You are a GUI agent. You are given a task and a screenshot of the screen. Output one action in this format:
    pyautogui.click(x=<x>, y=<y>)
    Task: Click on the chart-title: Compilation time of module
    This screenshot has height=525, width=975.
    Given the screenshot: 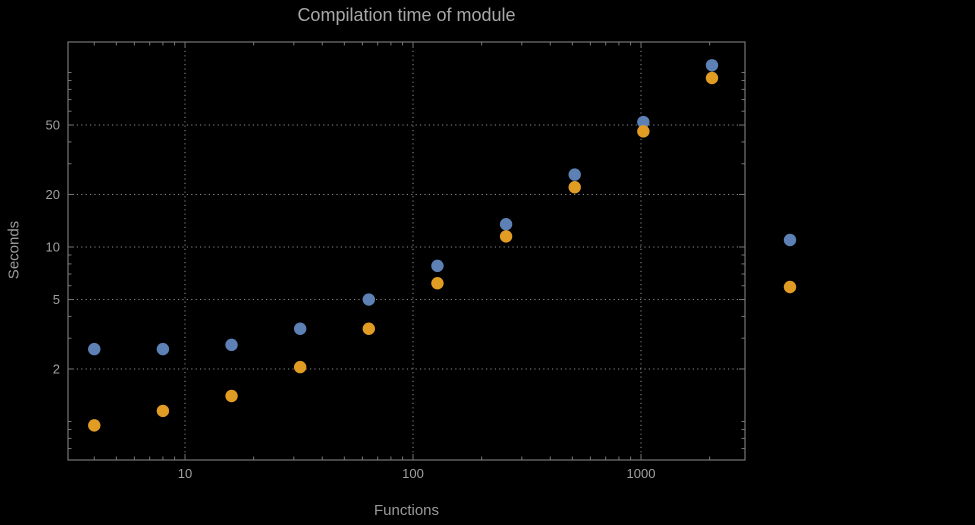 What is the action you would take?
    pyautogui.click(x=406, y=15)
    